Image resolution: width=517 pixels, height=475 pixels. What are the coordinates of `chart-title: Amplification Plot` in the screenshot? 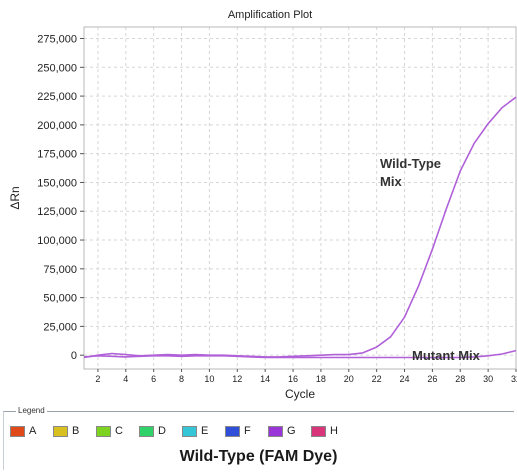 It's located at (270, 15).